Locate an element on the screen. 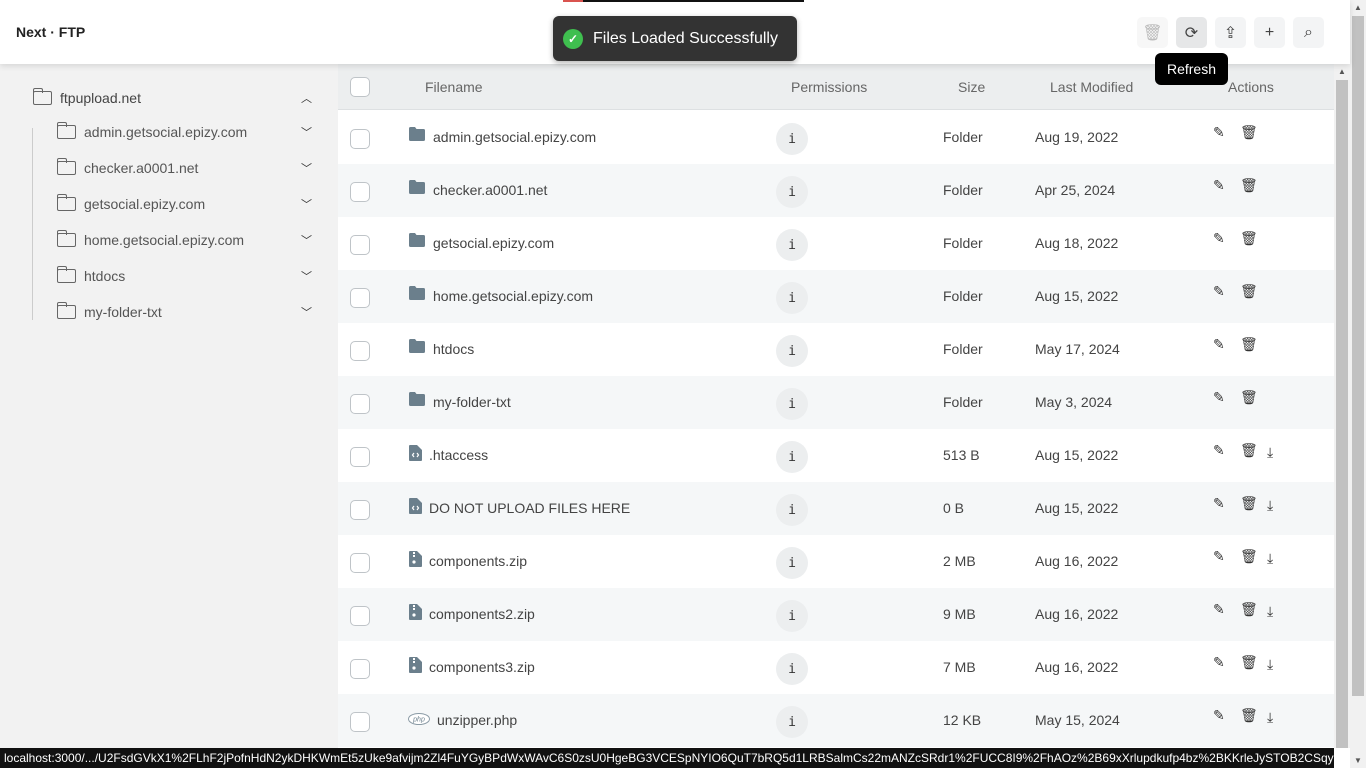 Image resolution: width=1366 pixels, height=768 pixels. file-name: my-folder-txt is located at coordinates (472, 402).